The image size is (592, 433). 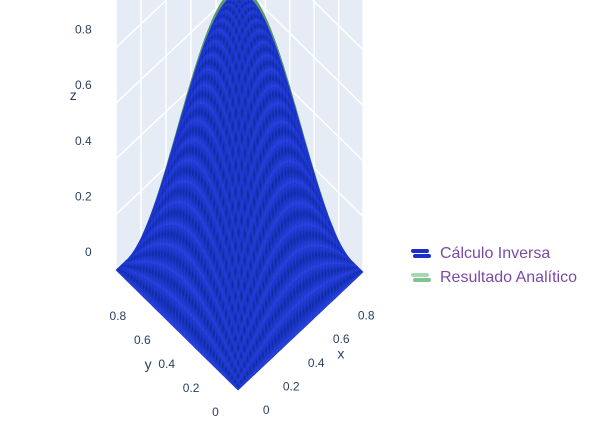 I want to click on legend-item-resultado-analitico: Resultado Analítico, so click(x=493, y=278).